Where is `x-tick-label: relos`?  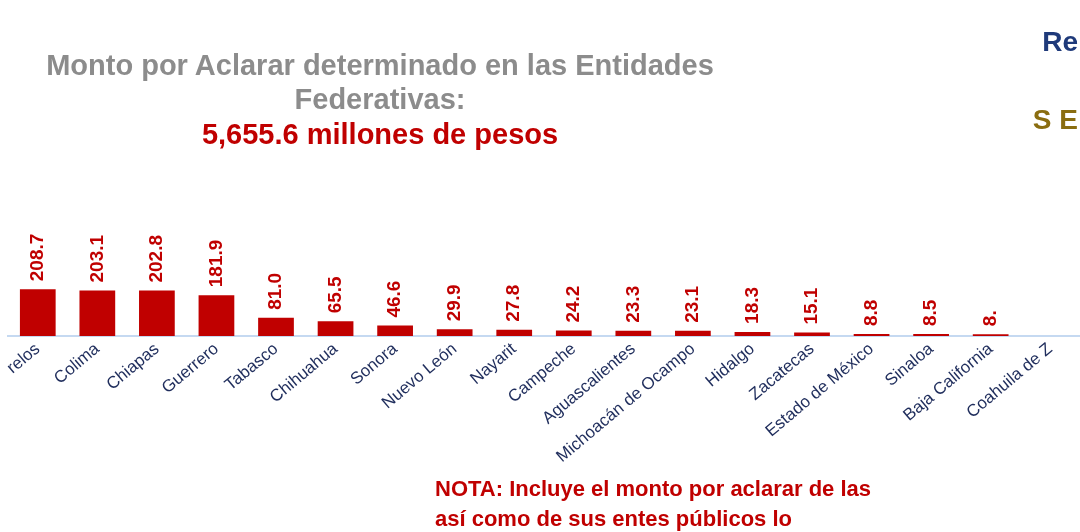 x-tick-label: relos is located at coordinates (23, 358).